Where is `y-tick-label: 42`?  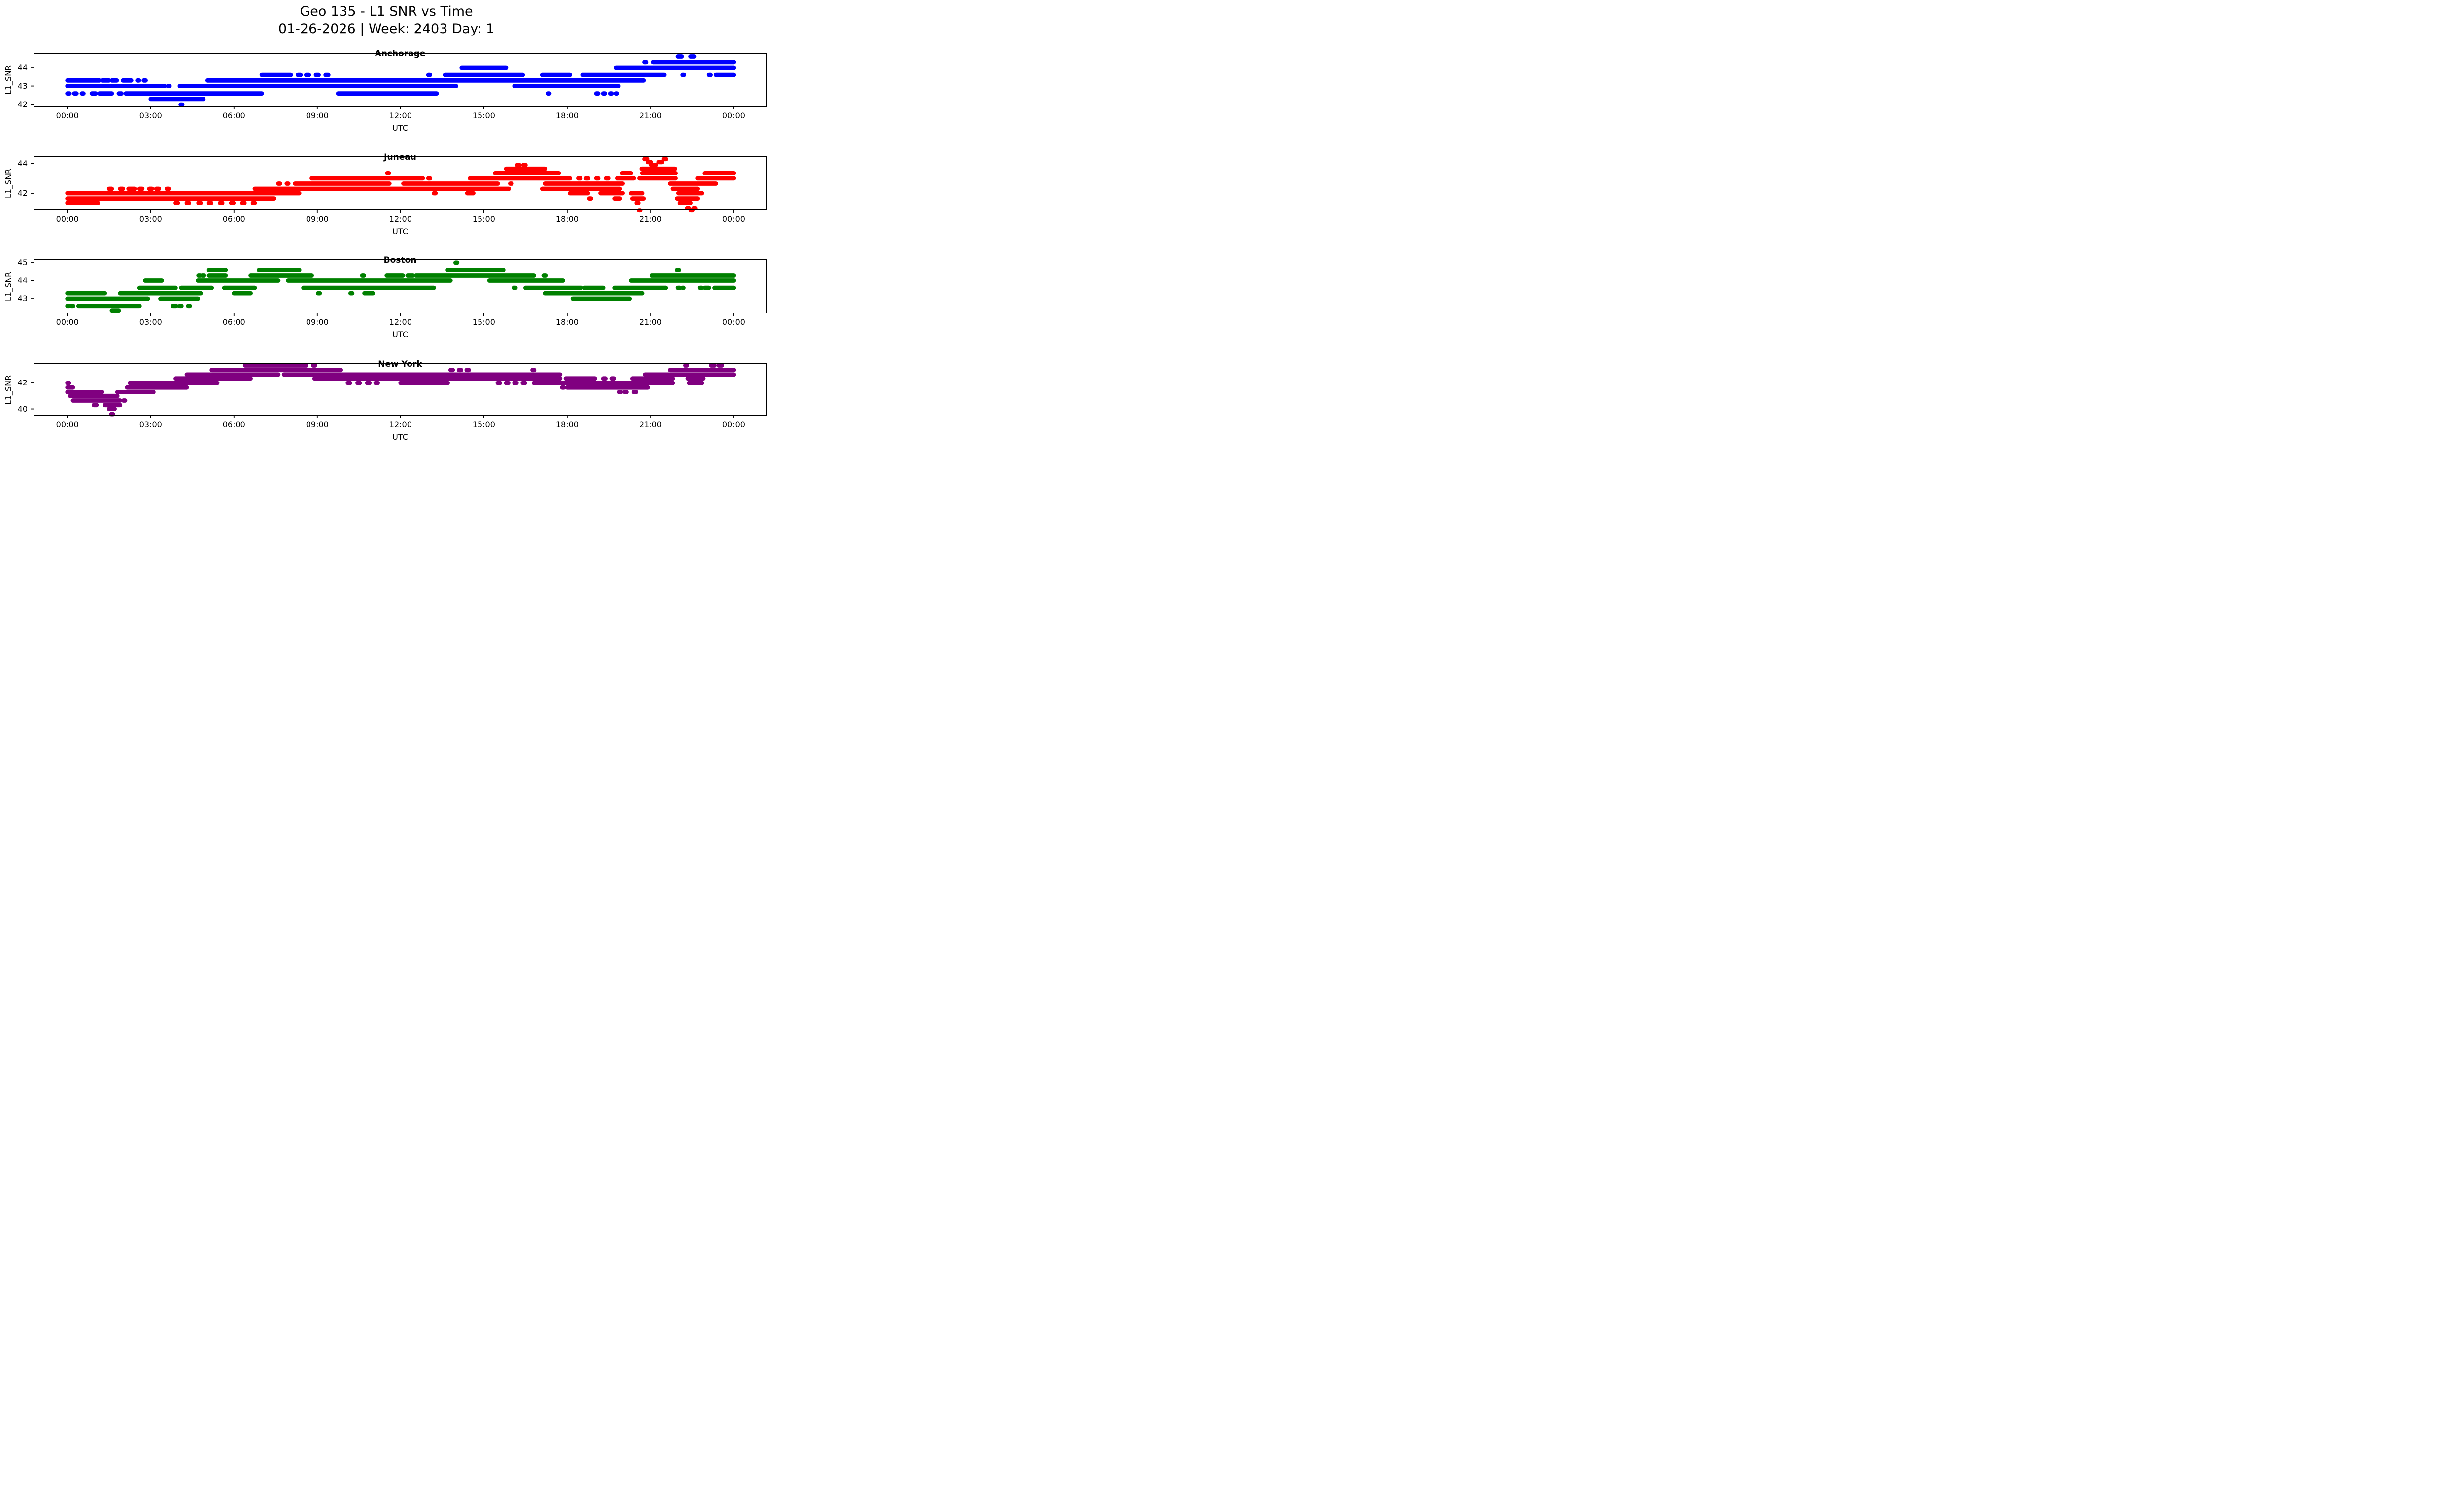 y-tick-label: 42 is located at coordinates (22, 104).